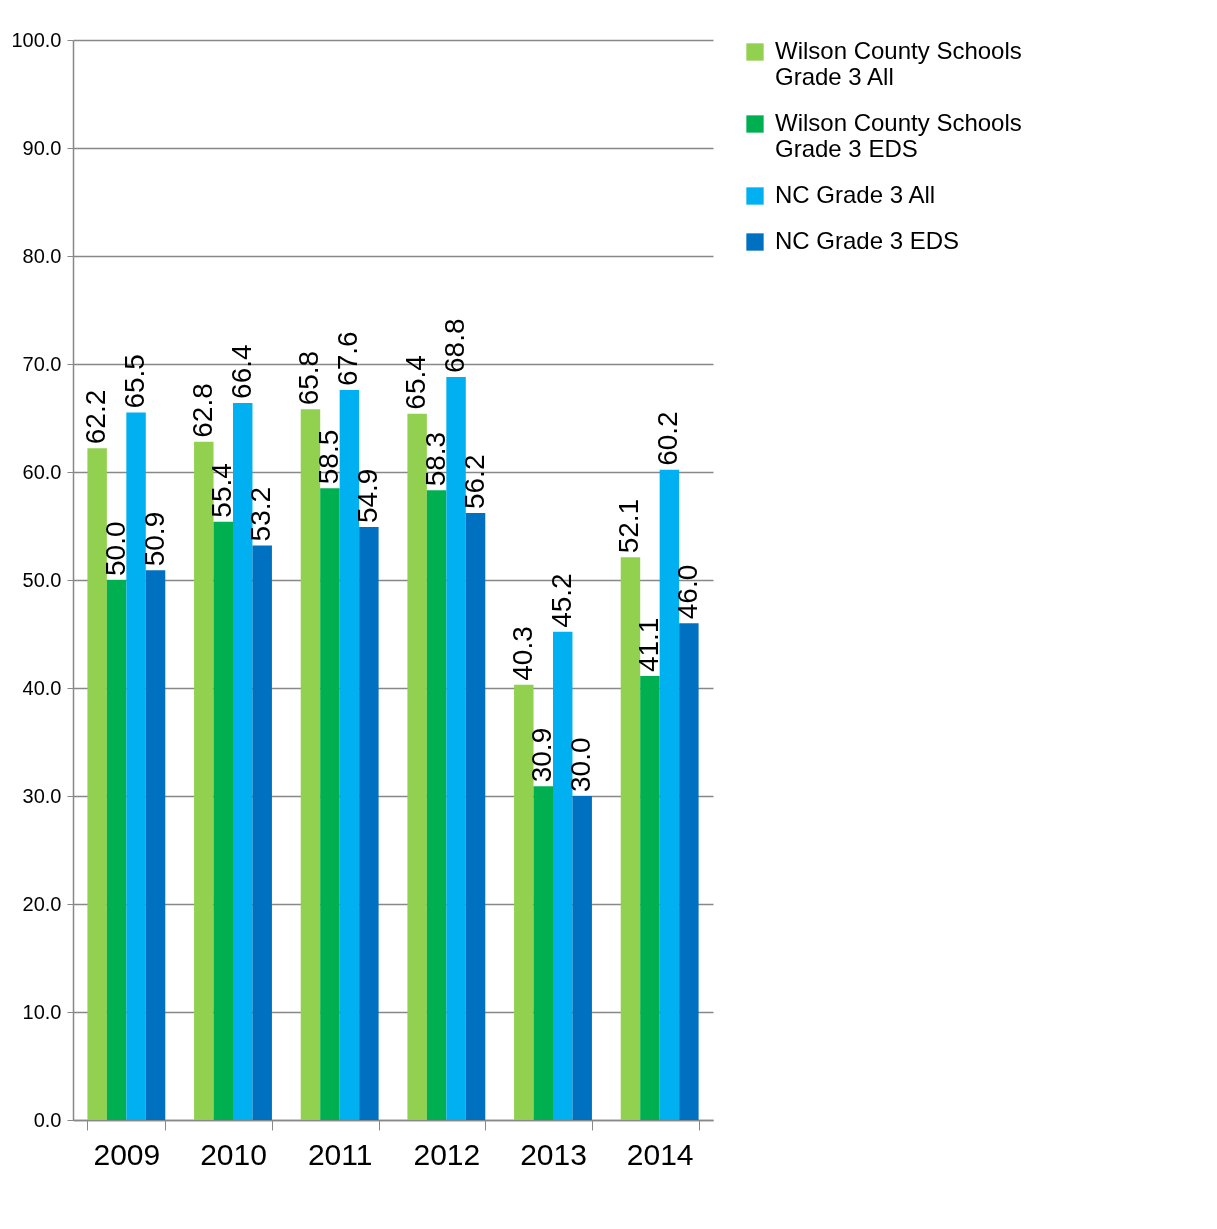  I want to click on y-tick-label: 20.0, so click(42, 903).